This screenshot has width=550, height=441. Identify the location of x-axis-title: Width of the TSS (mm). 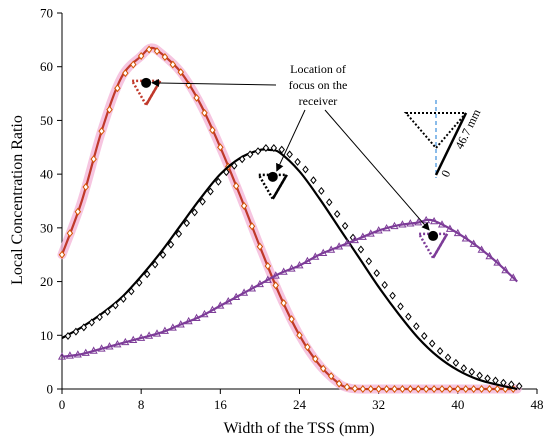
(298, 428).